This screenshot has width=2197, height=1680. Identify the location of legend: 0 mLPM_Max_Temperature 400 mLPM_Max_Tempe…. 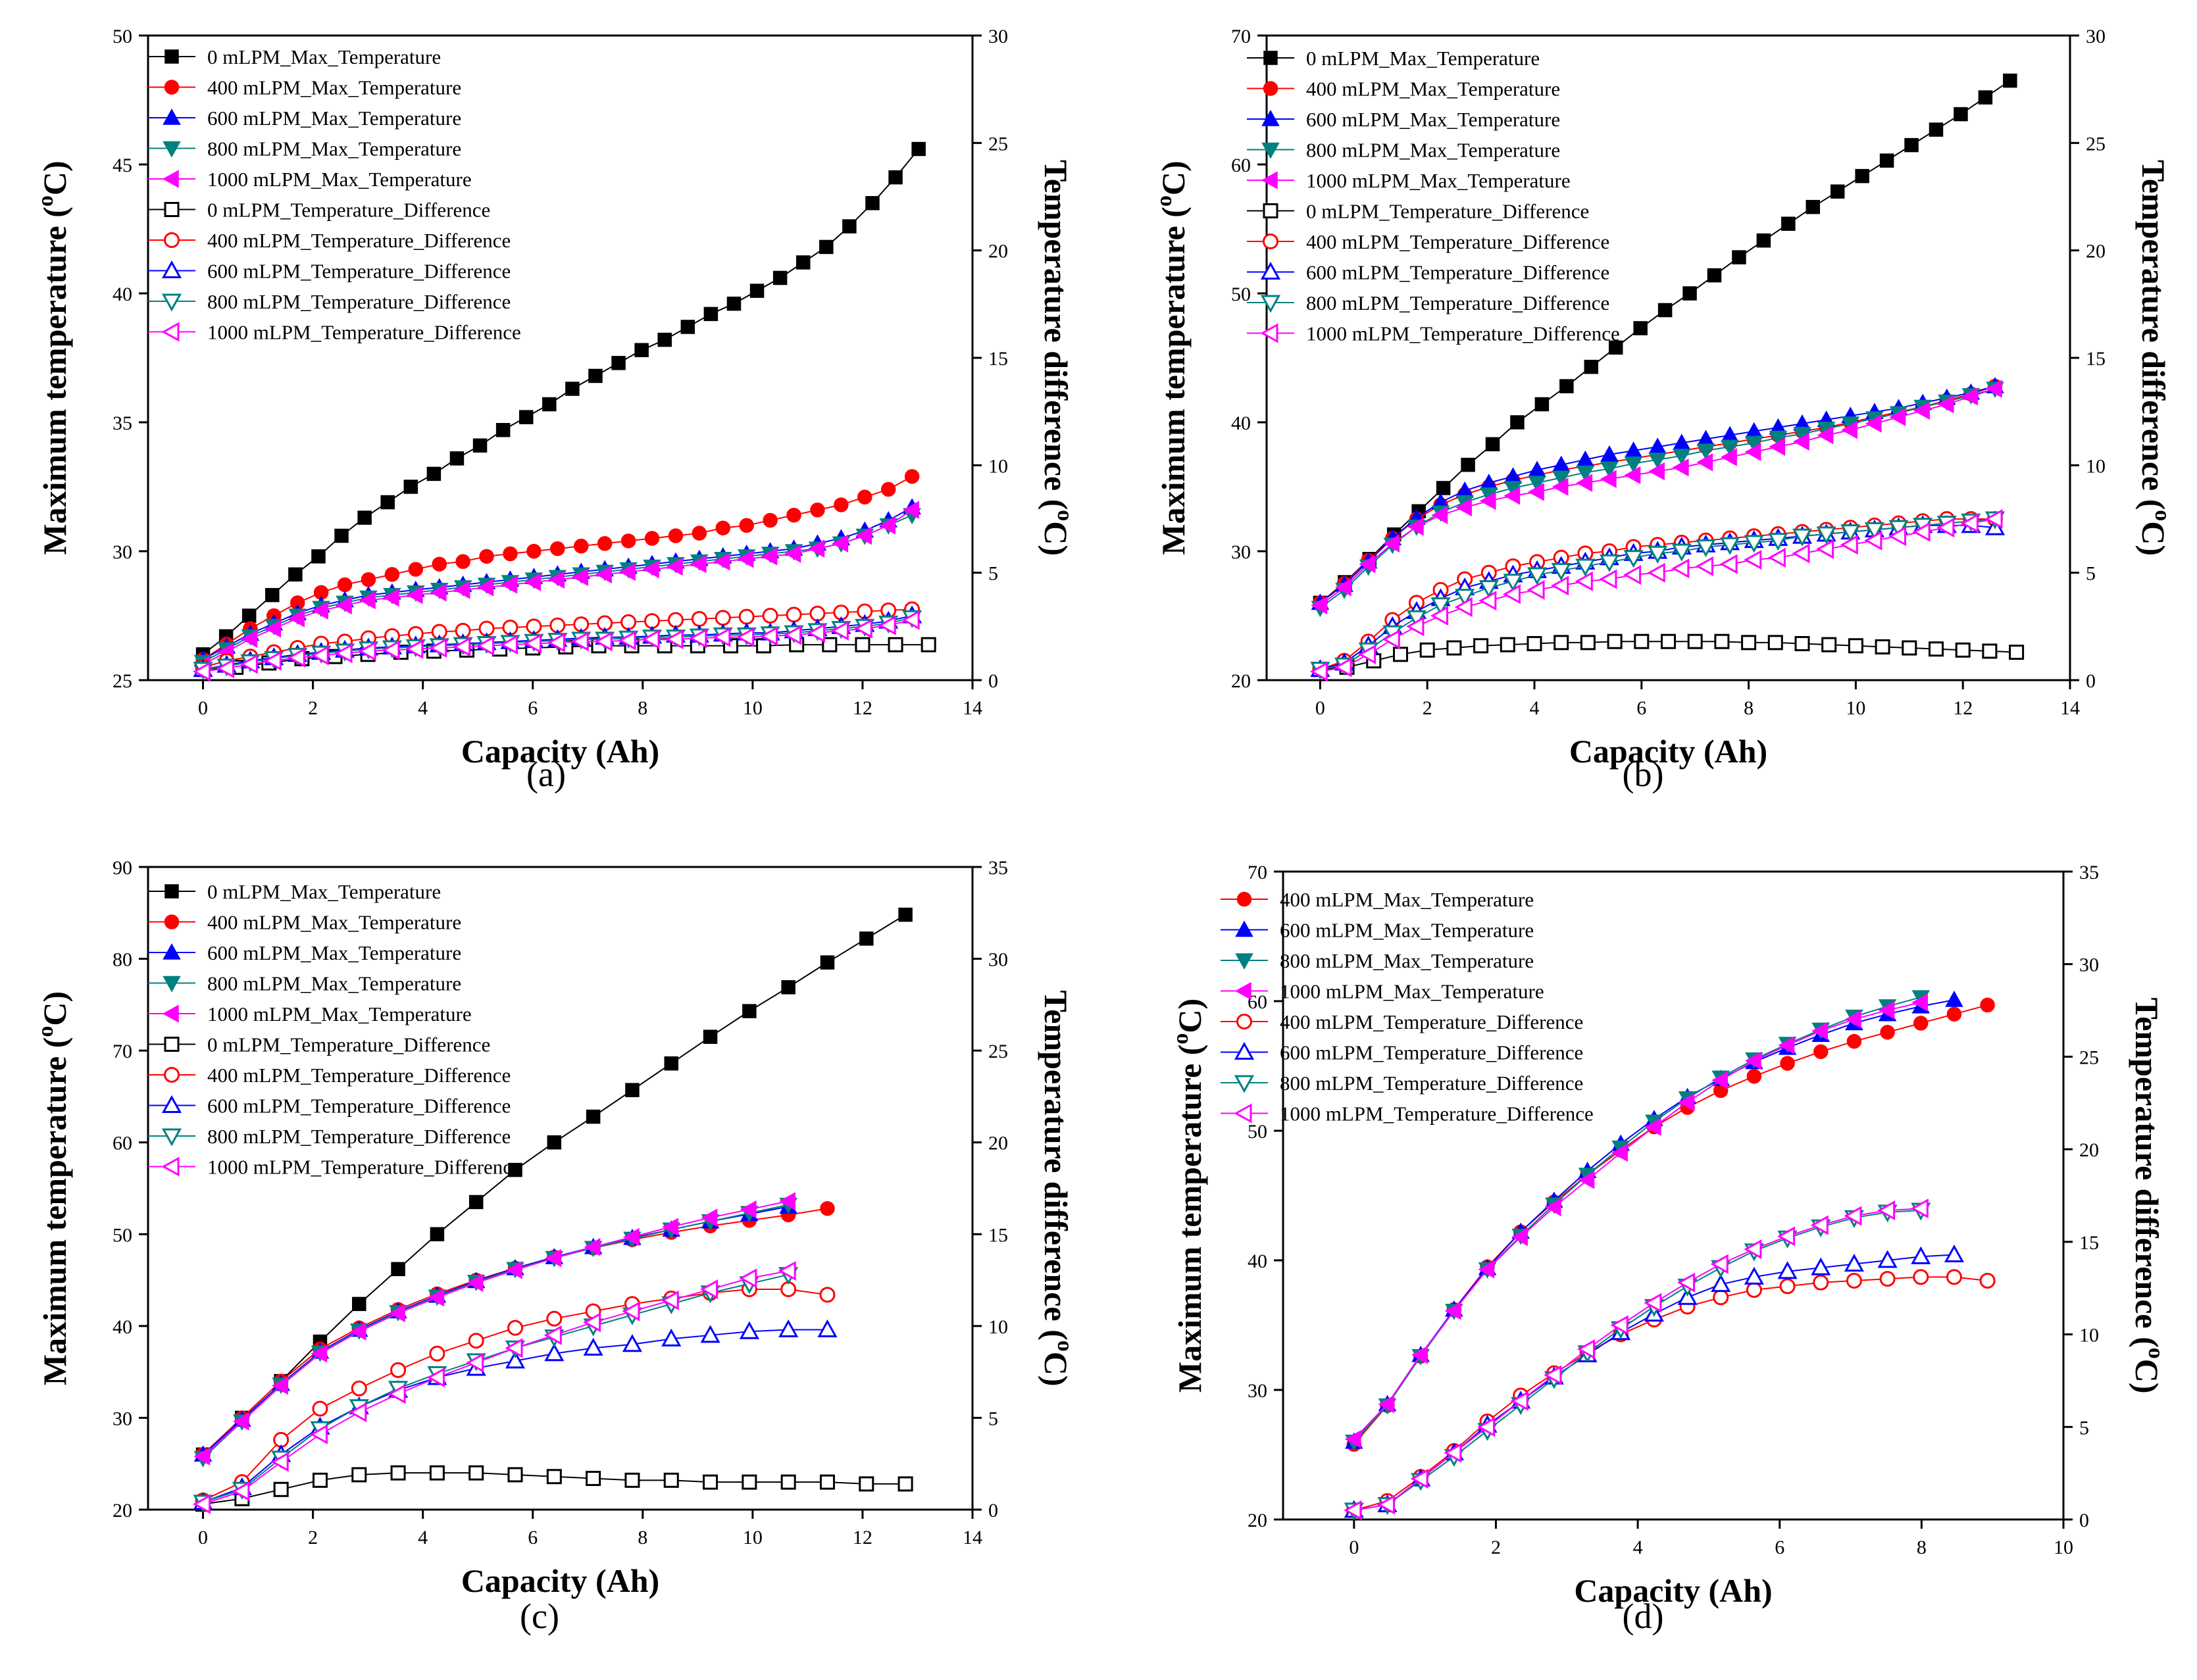
(1433, 196).